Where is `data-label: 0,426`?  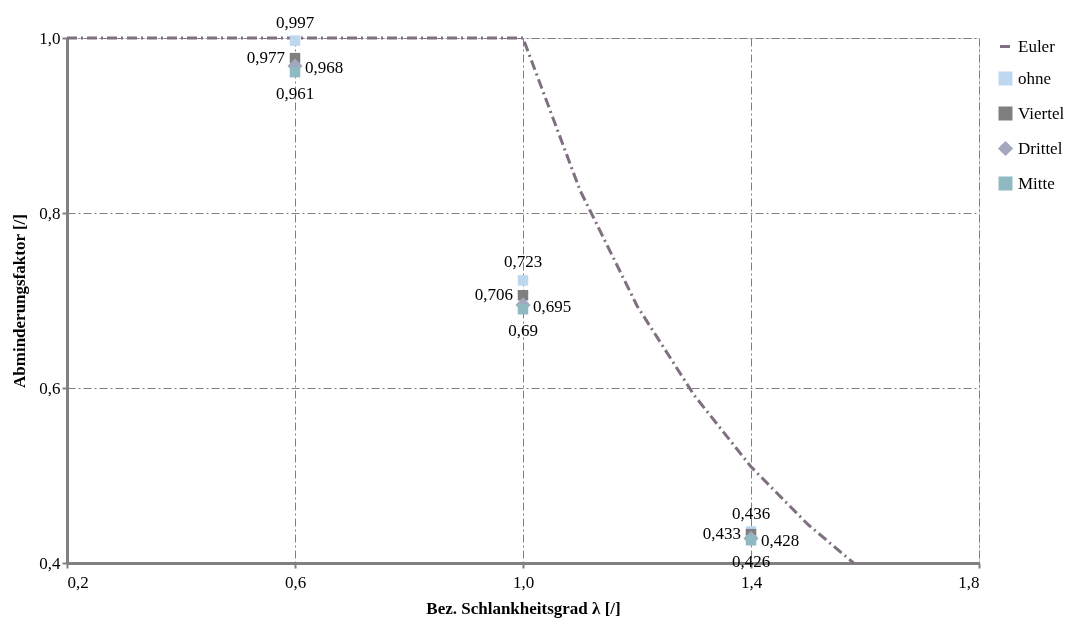
data-label: 0,426 is located at coordinates (751, 562).